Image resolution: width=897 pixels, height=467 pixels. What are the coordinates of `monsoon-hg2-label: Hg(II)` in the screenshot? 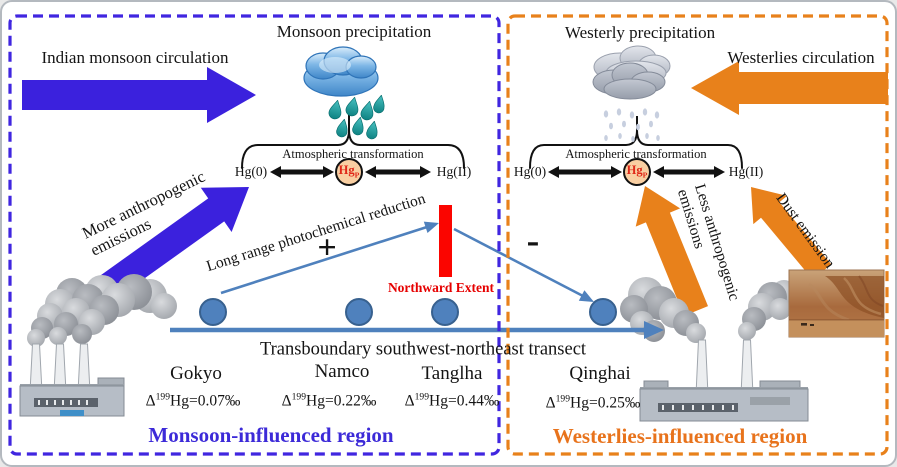 It's located at (454, 172).